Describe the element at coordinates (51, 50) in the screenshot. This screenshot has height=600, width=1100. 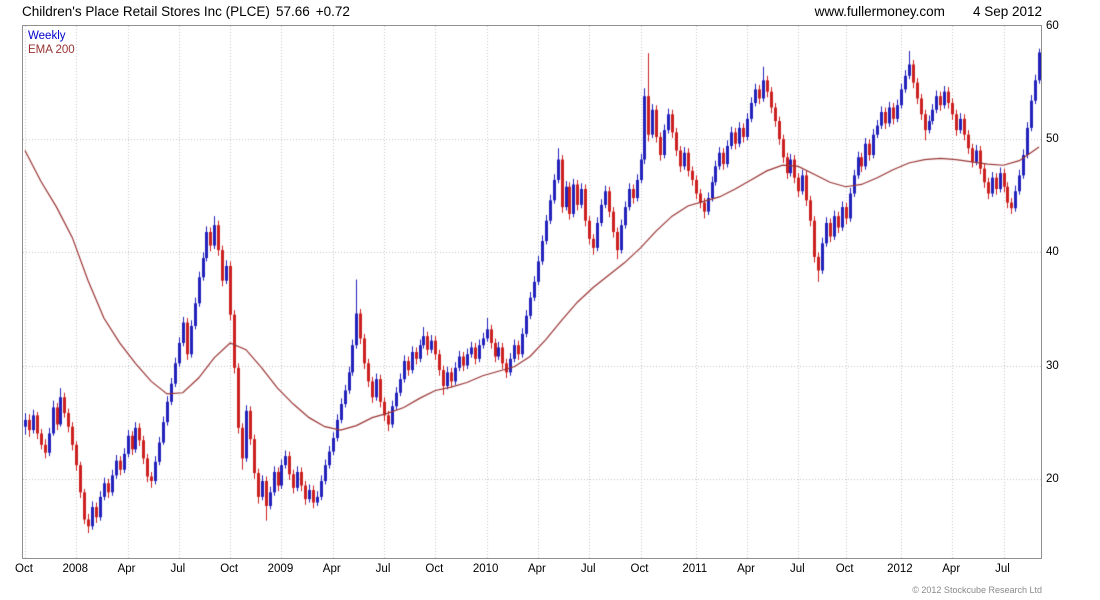
I see `legend-ema-label: EMA 200` at that location.